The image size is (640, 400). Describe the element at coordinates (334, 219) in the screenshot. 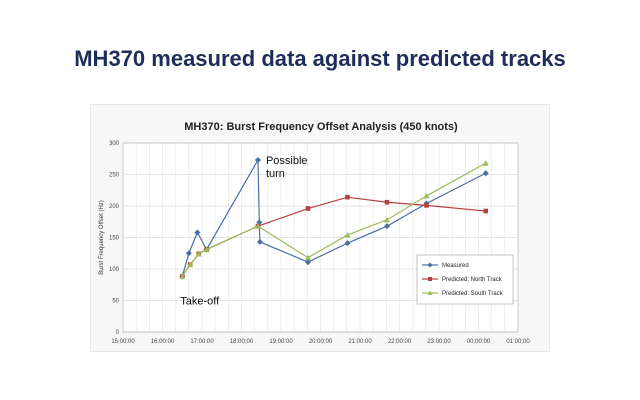

I see `series-line-triangle` at that location.